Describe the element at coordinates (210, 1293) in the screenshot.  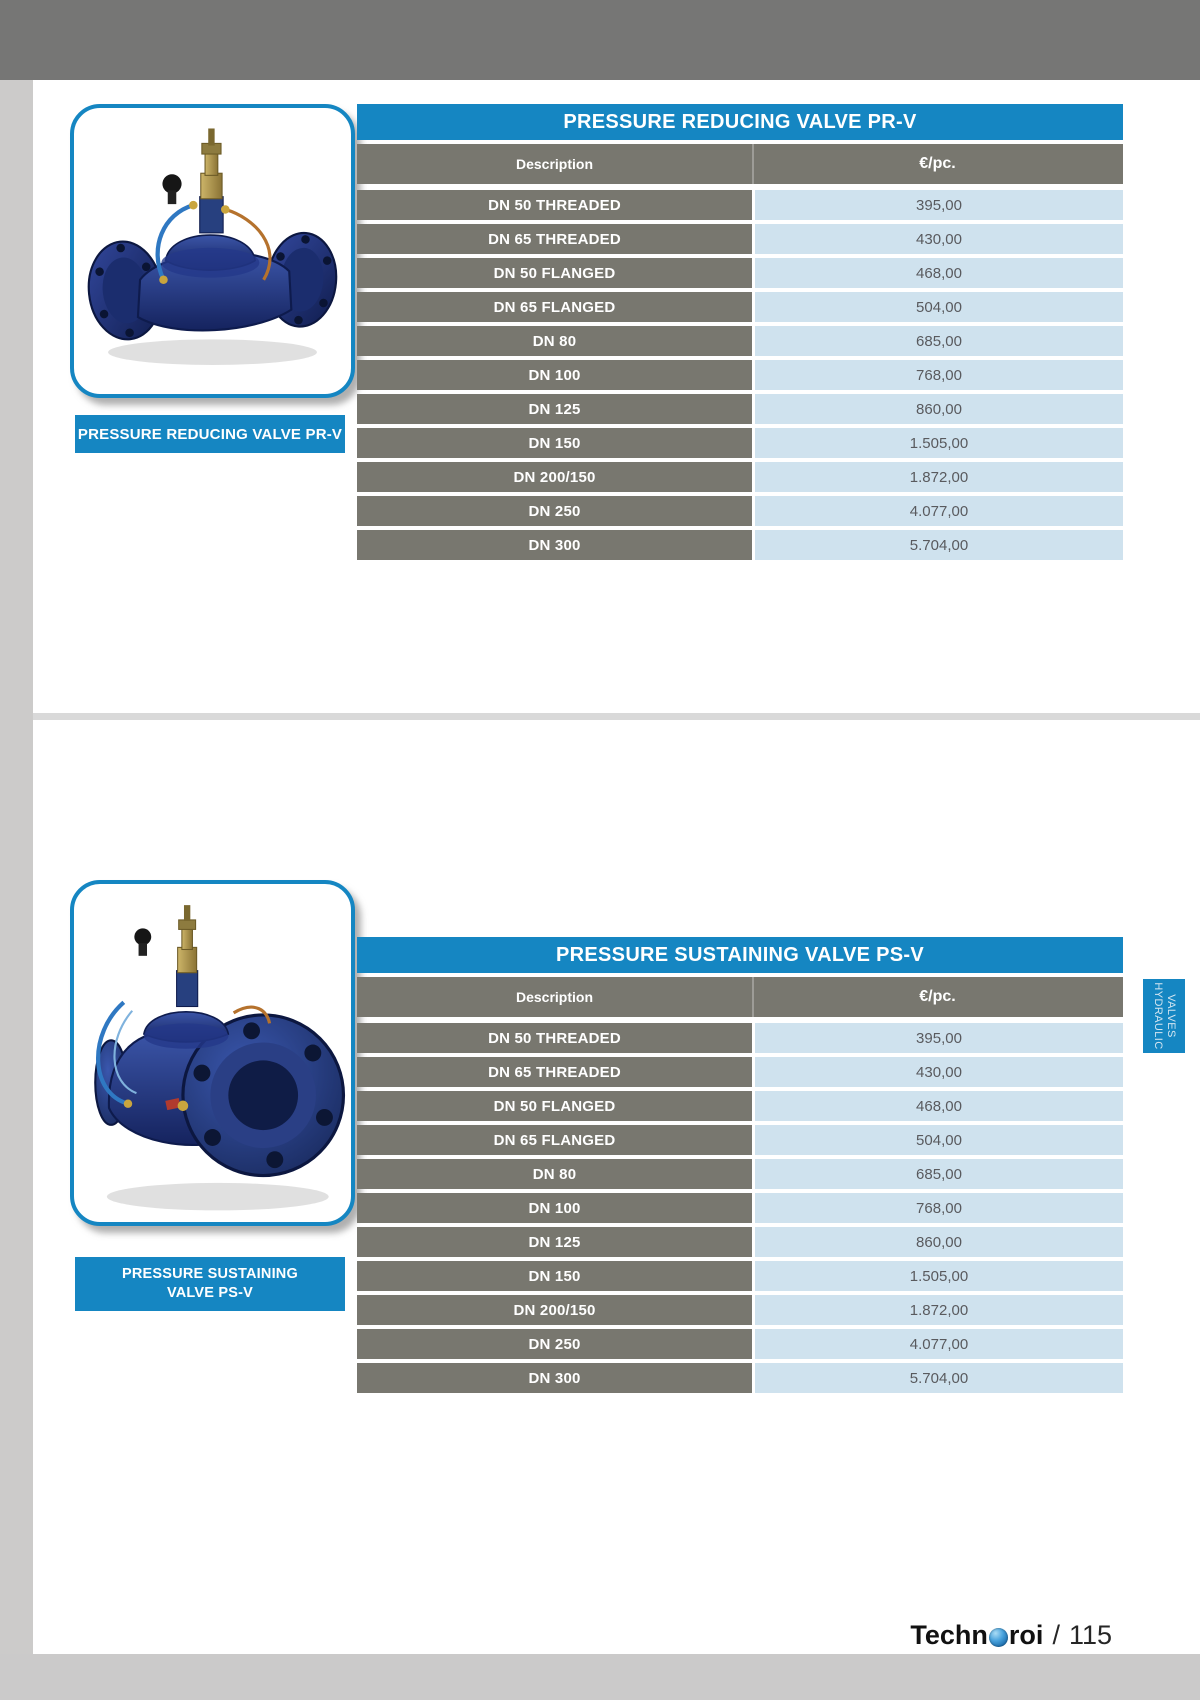
I see `caption-line: VALVE PS-V` at that location.